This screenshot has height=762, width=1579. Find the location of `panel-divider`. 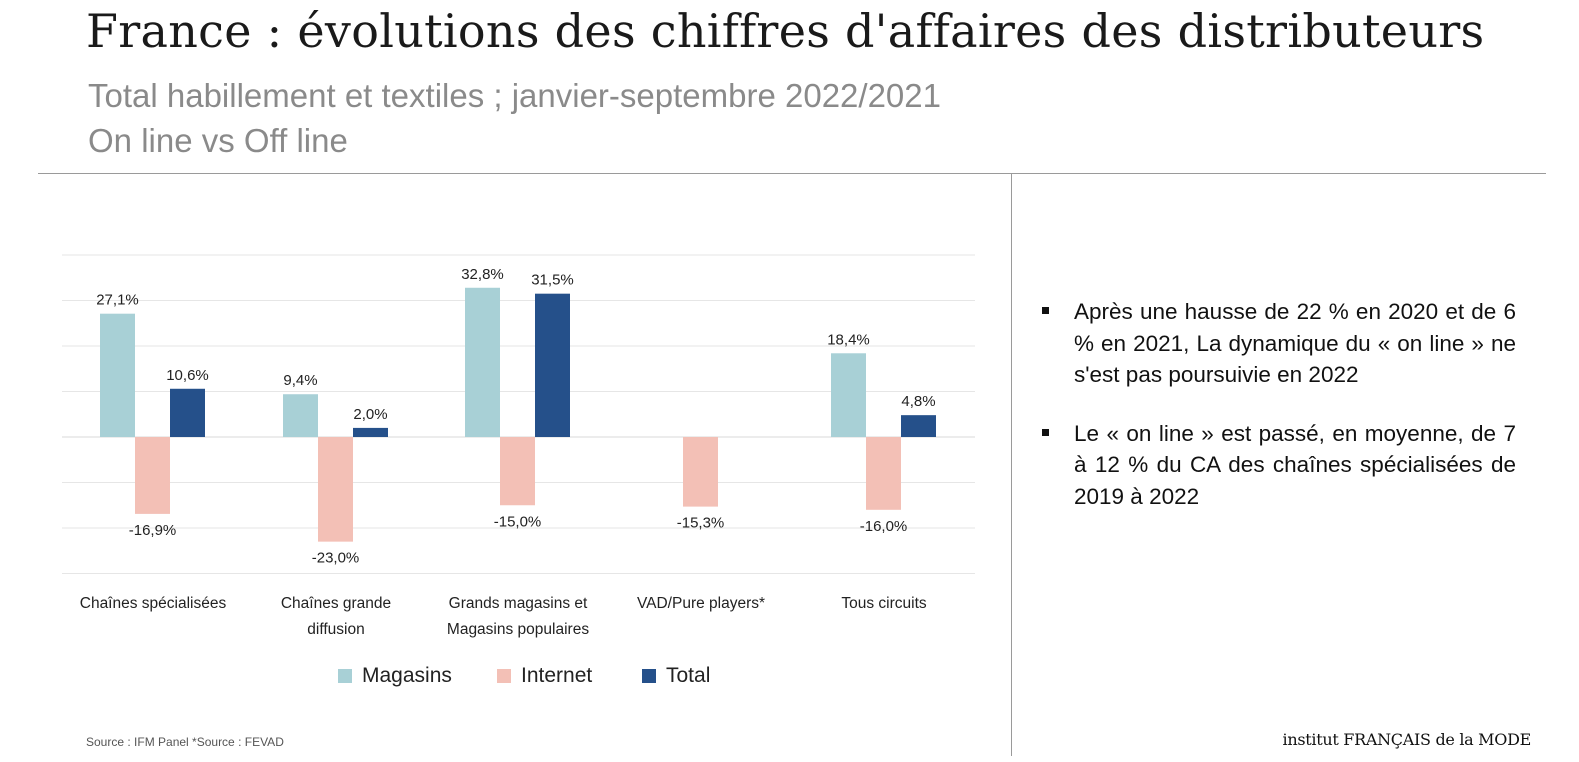

panel-divider is located at coordinates (1011, 465).